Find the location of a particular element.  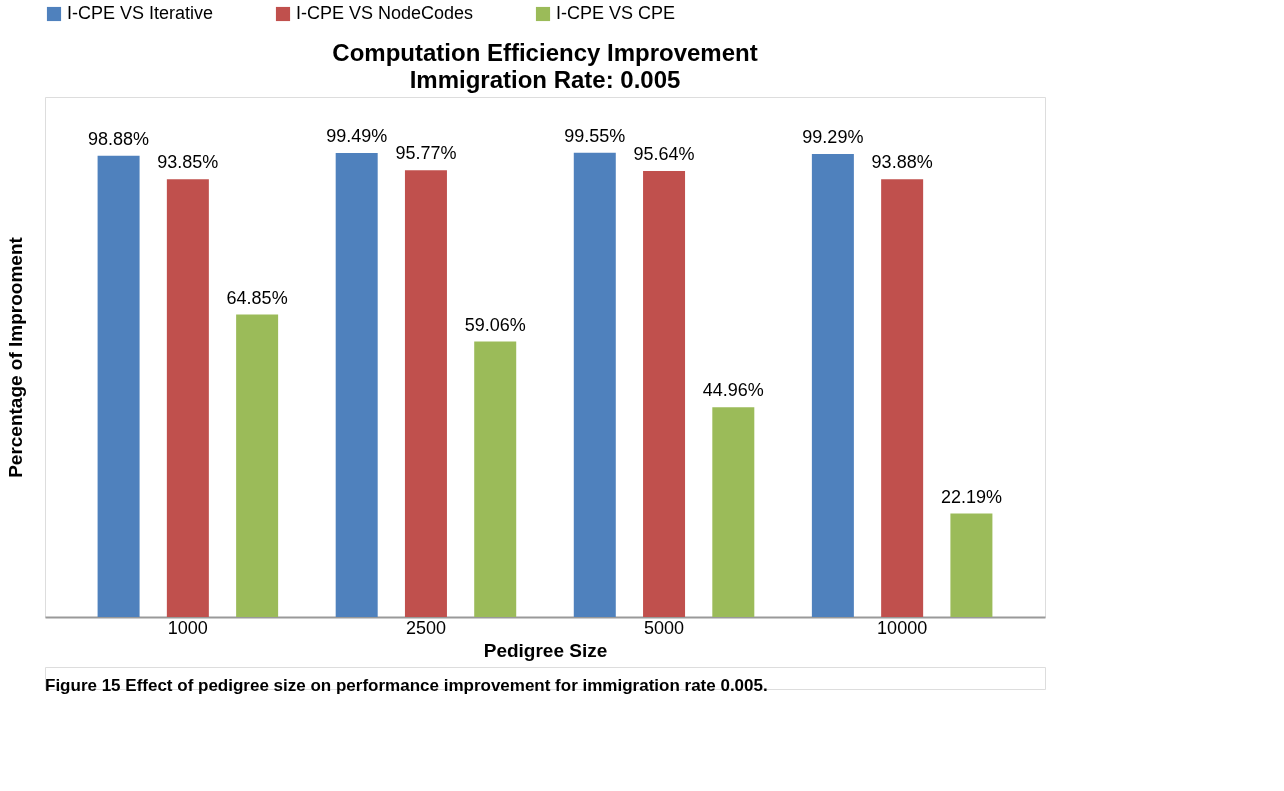

x-tick-label: 10000 is located at coordinates (902, 627).